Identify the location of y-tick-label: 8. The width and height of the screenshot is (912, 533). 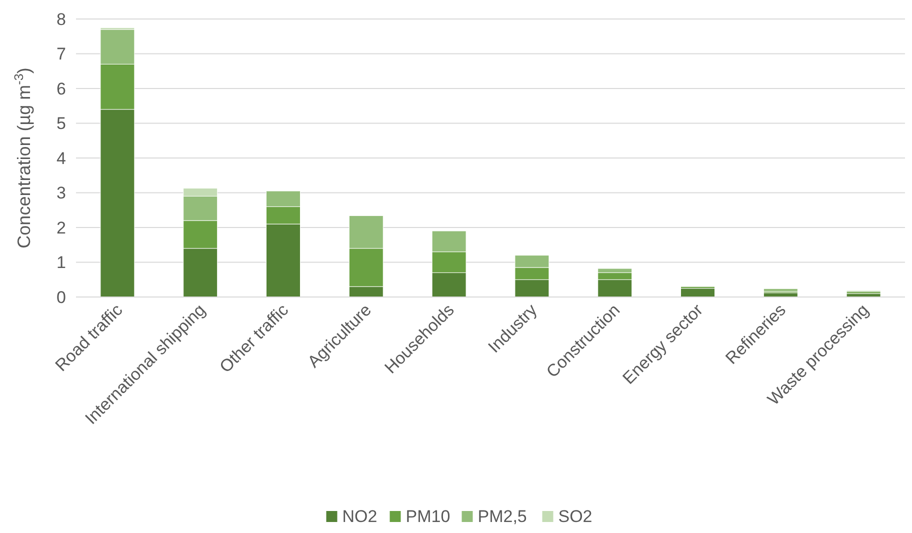
(61, 19).